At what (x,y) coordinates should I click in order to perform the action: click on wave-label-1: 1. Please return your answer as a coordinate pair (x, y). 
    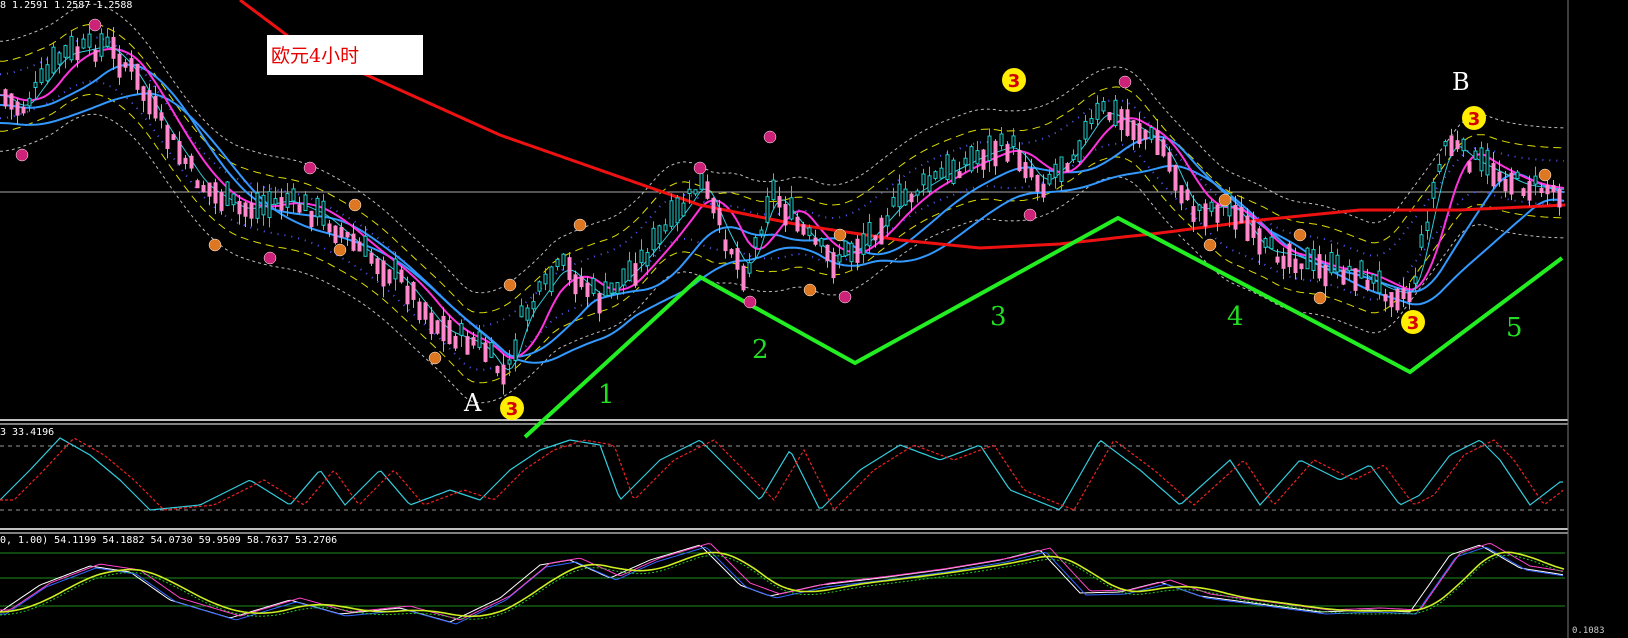
    Looking at the image, I should click on (606, 395).